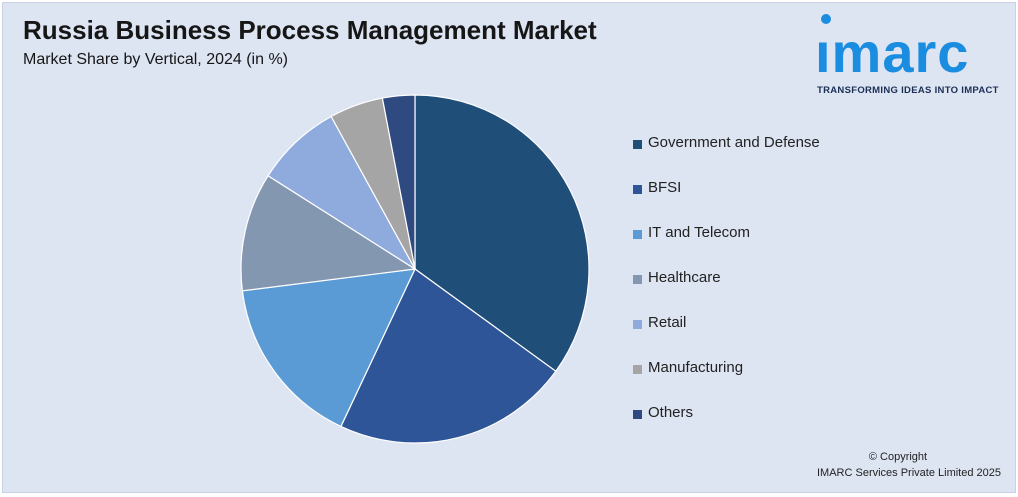  What do you see at coordinates (684, 277) in the screenshot?
I see `legend-label: Healthcare` at bounding box center [684, 277].